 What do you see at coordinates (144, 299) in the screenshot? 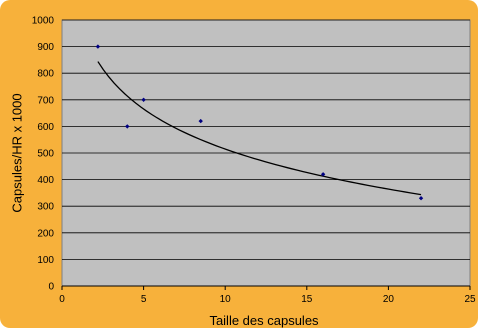
I see `x-tick-label: 5` at bounding box center [144, 299].